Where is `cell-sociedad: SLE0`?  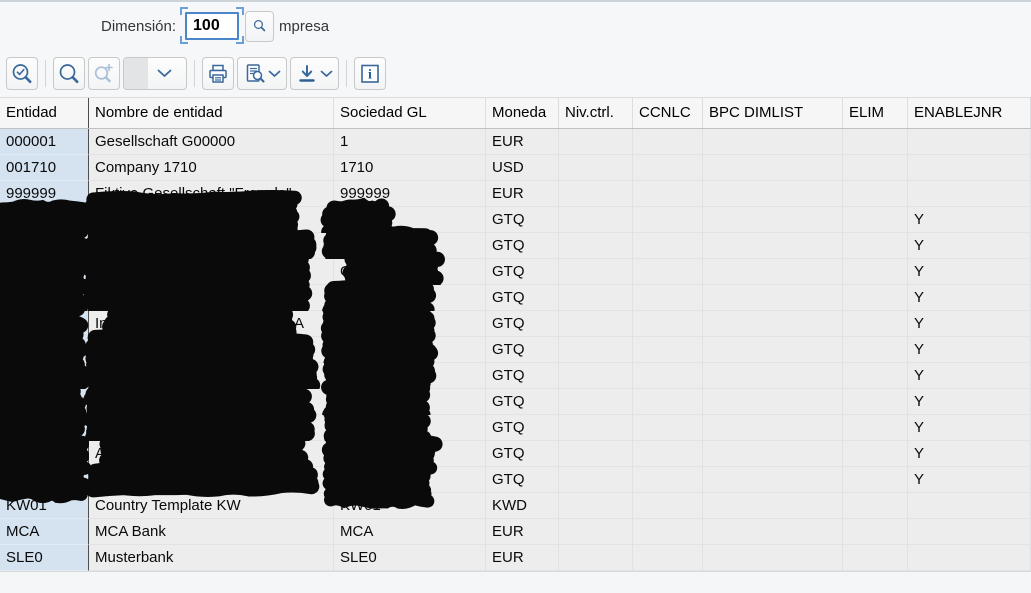
cell-sociedad: SLE0 is located at coordinates (410, 558).